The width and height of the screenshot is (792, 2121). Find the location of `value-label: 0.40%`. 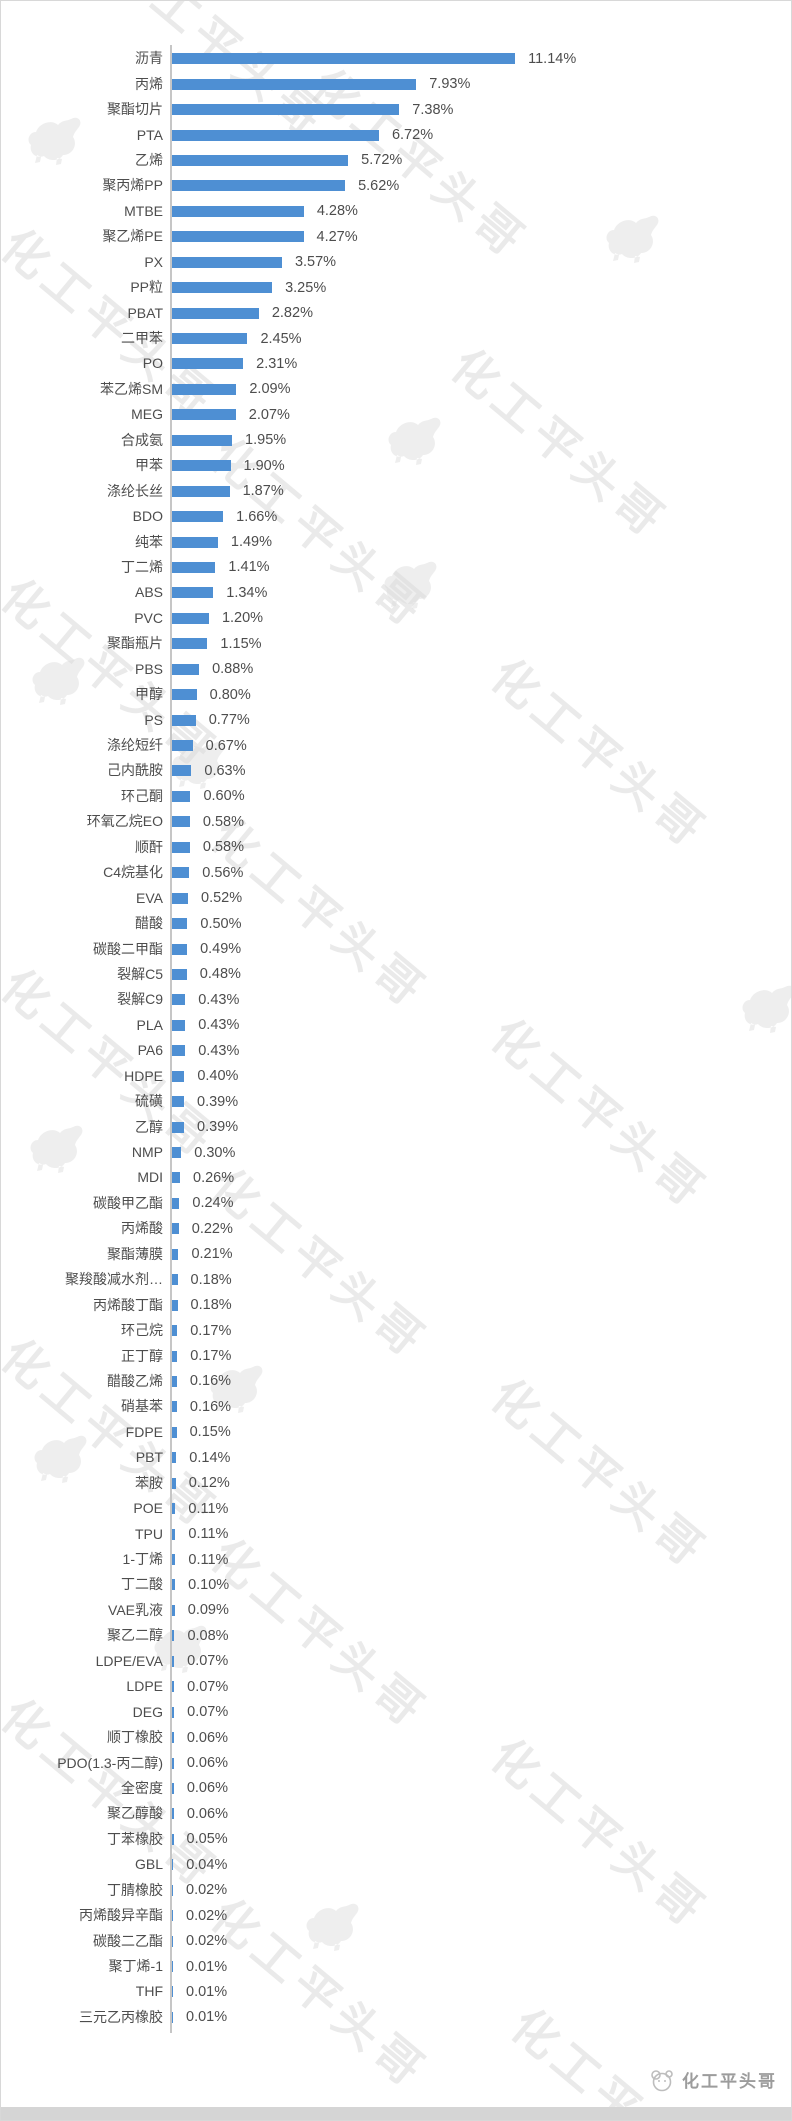

value-label: 0.40% is located at coordinates (218, 1076).